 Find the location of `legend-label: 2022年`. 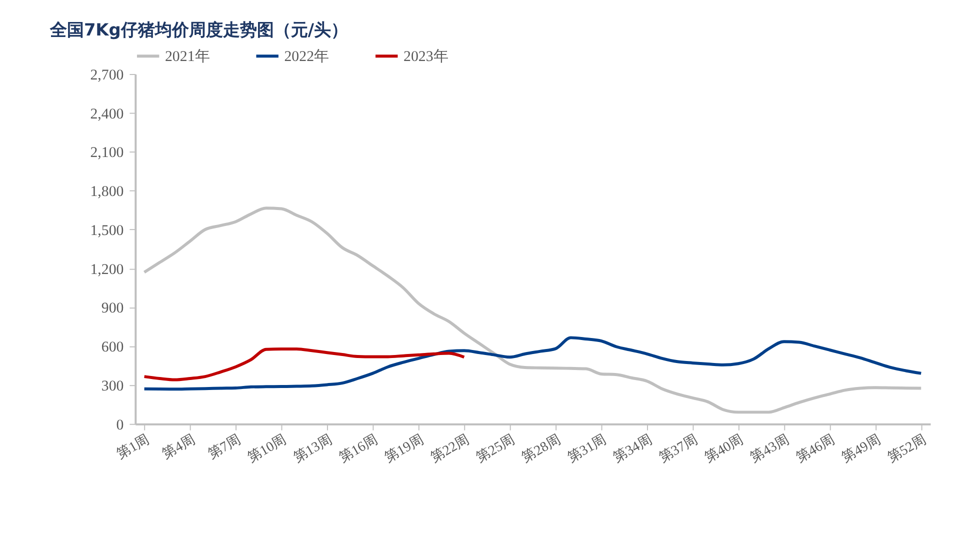

legend-label: 2022年 is located at coordinates (307, 57).